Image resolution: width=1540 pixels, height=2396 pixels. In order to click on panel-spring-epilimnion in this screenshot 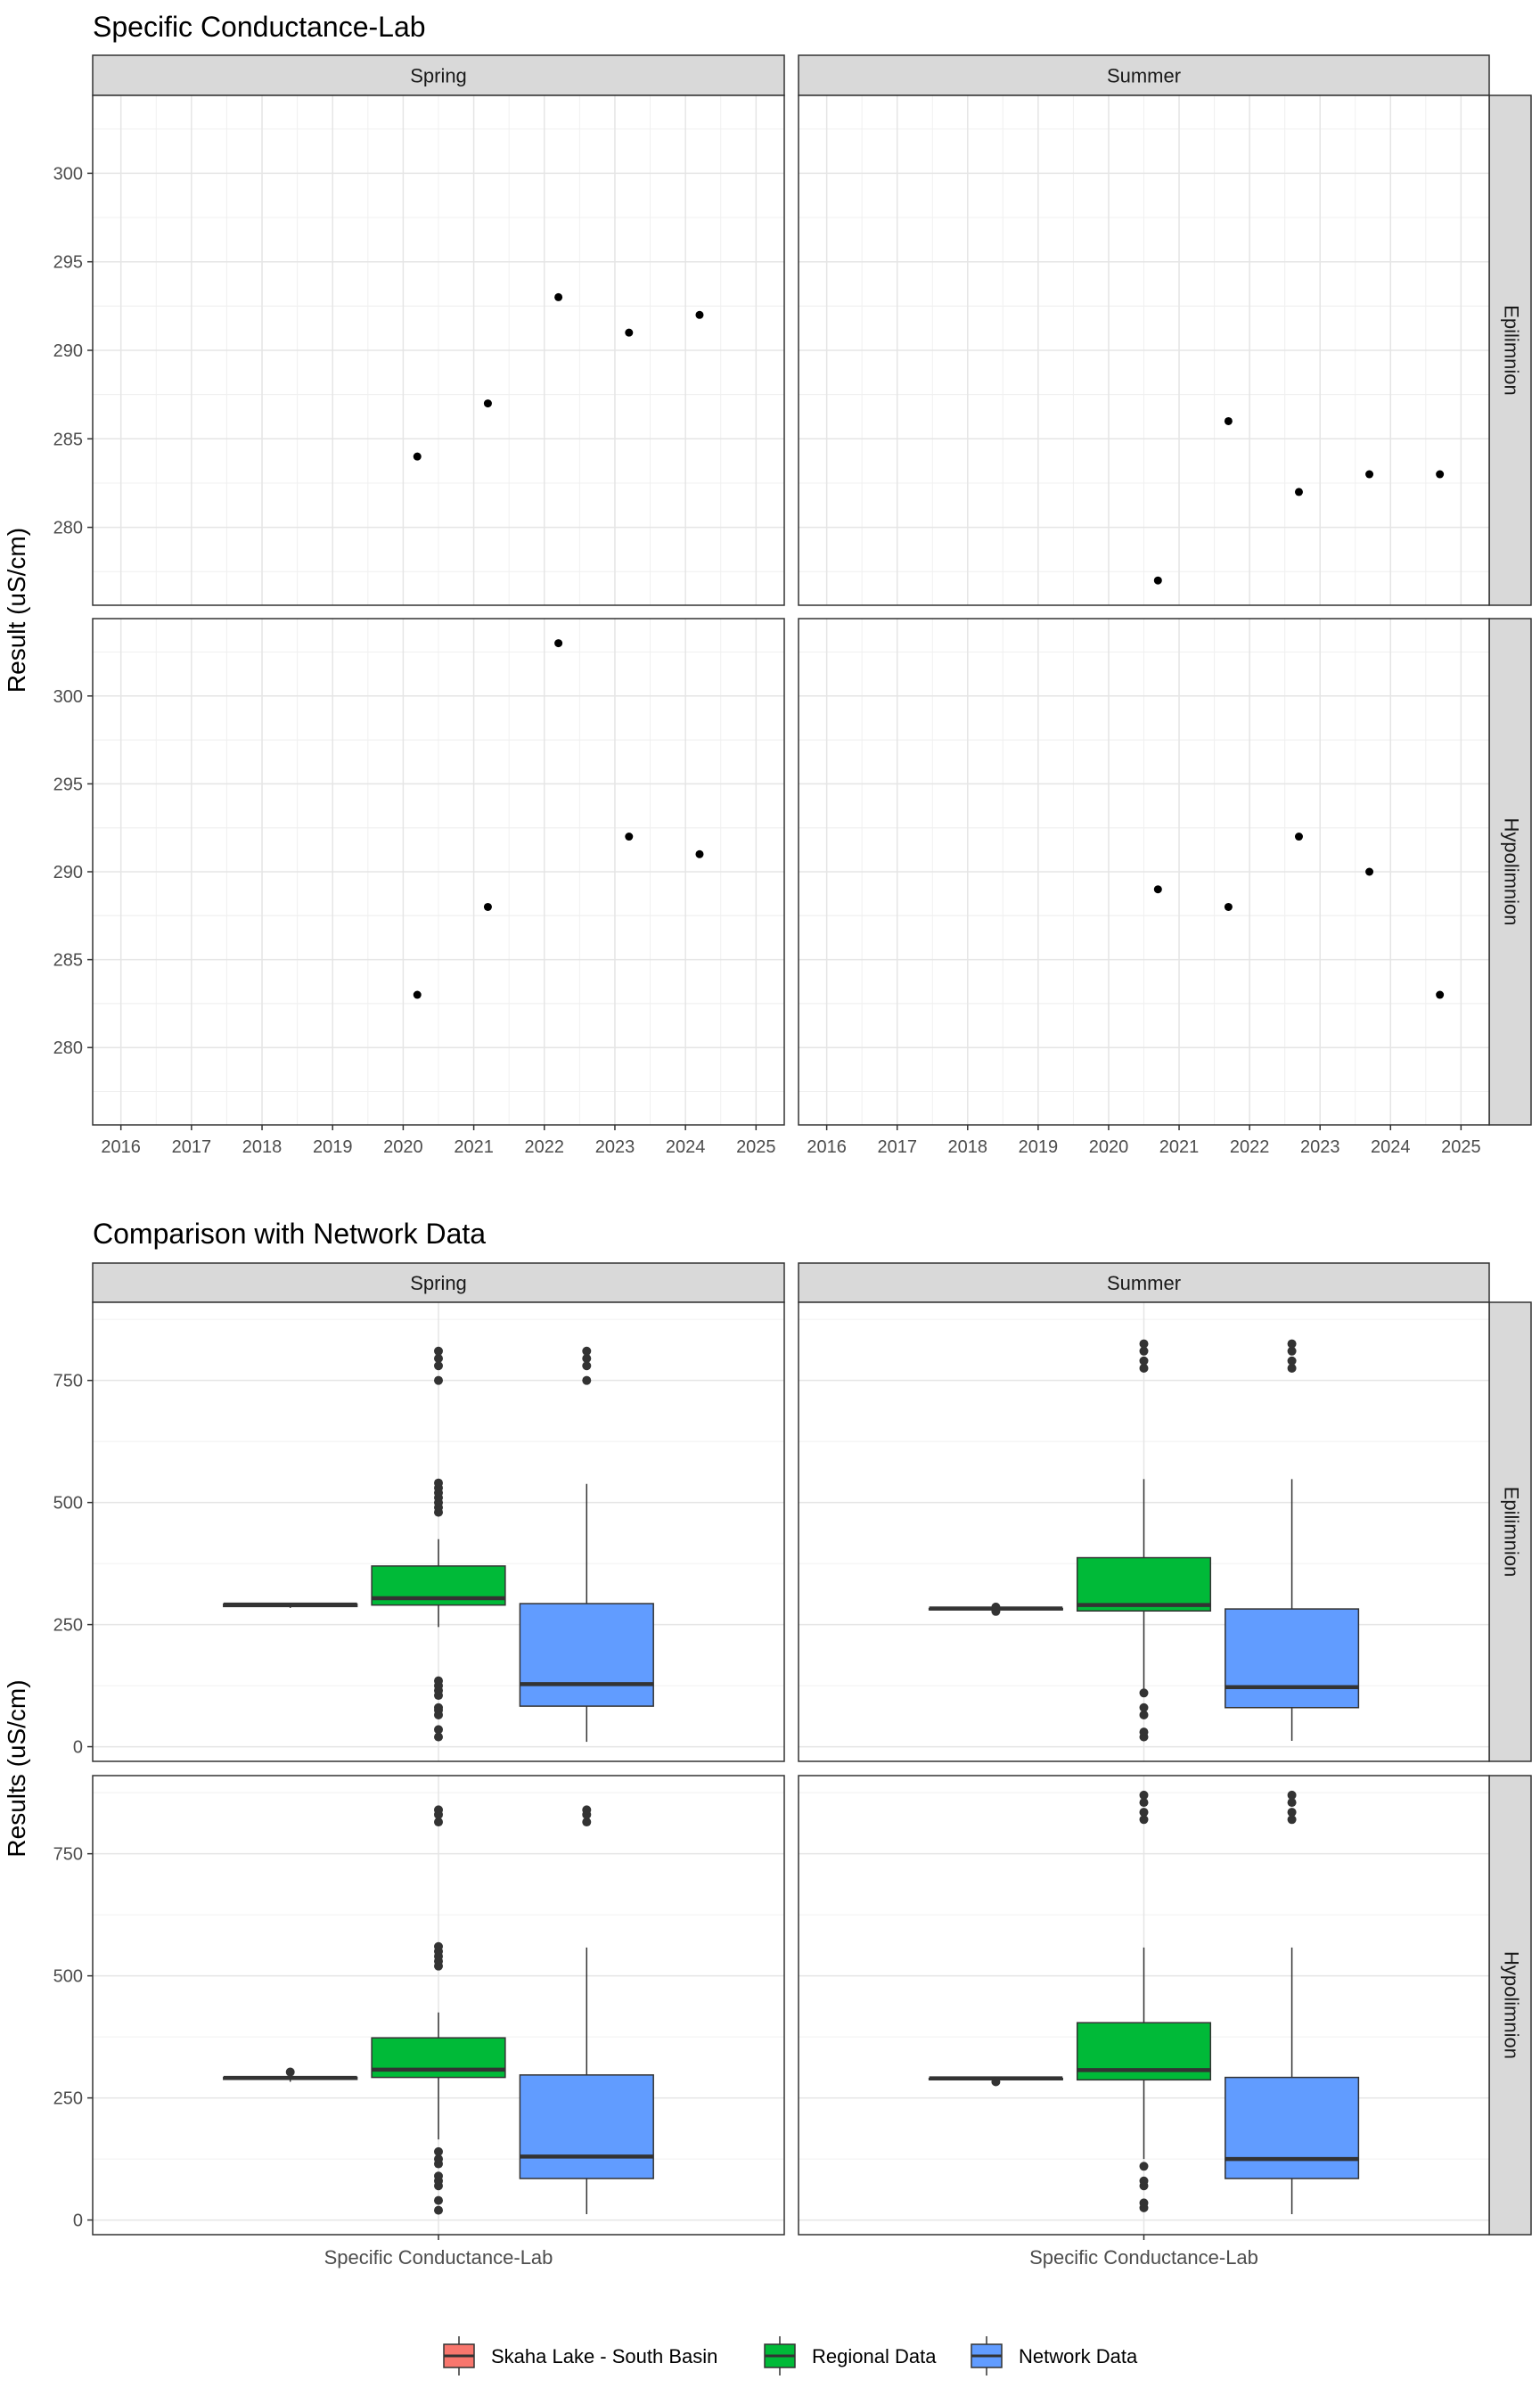, I will do `click(438, 350)`.